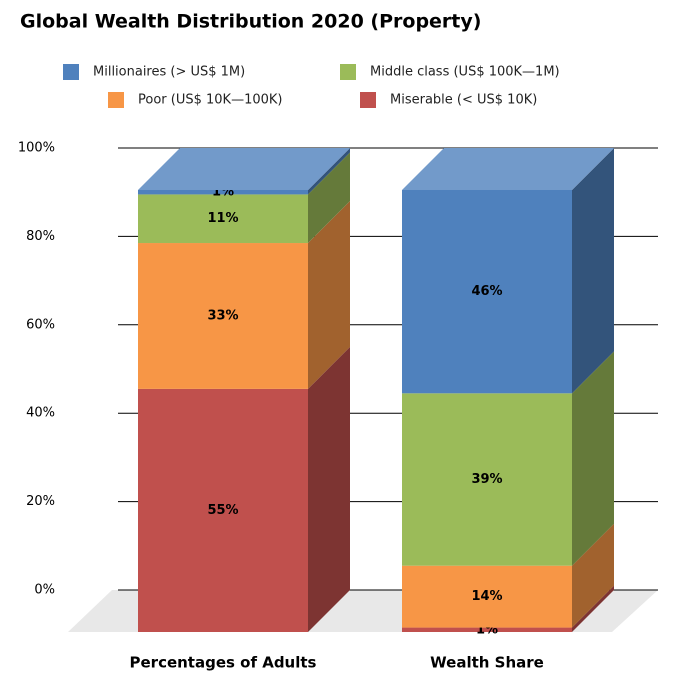  Describe the element at coordinates (169, 72) in the screenshot. I see `legend-label: Millionaires (> US$ 1M)` at that location.